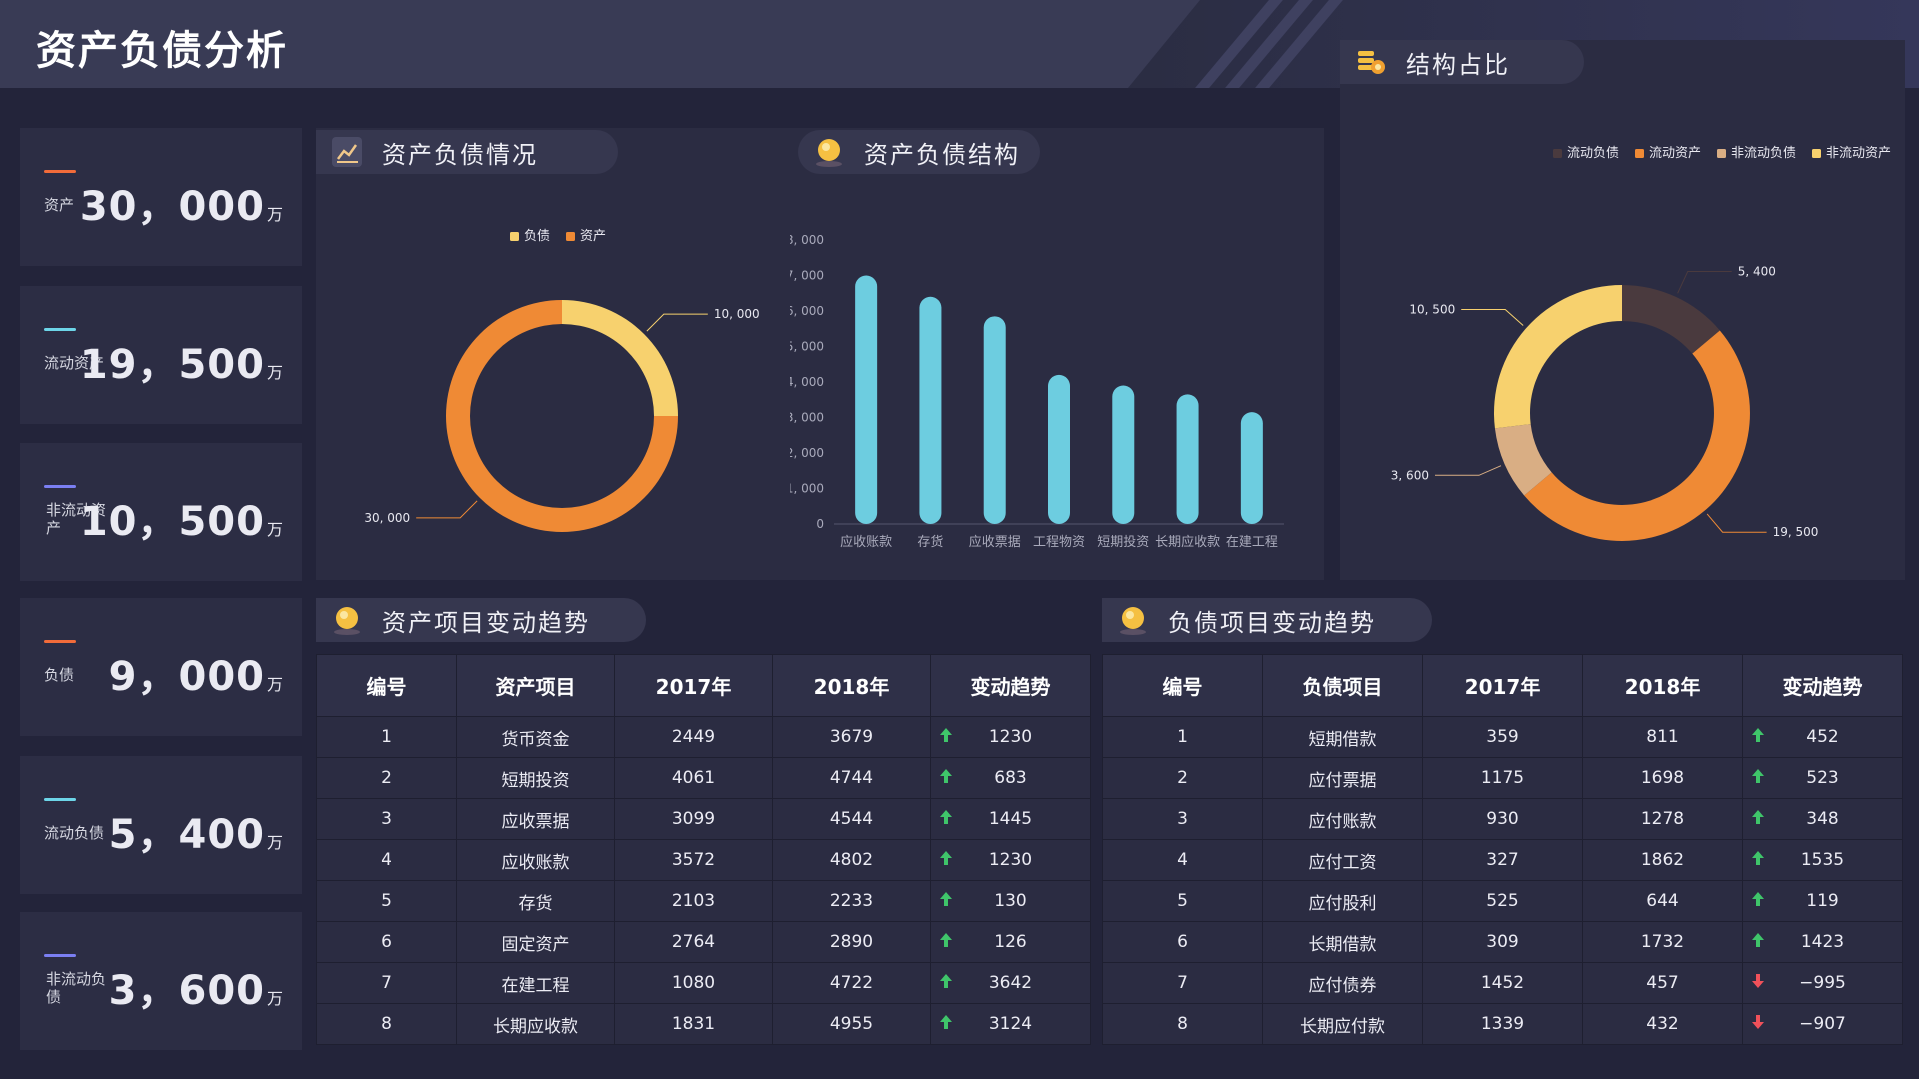  I want to click on cell-2018: 1698, so click(1662, 778).